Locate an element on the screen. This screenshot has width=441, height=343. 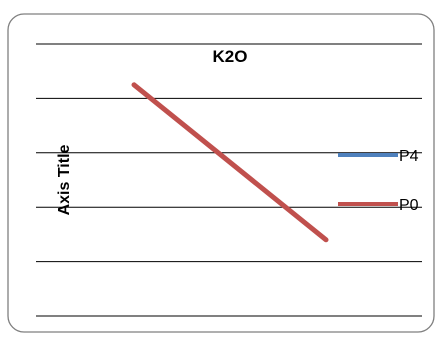
legend-label-p4: P4 is located at coordinates (409, 156).